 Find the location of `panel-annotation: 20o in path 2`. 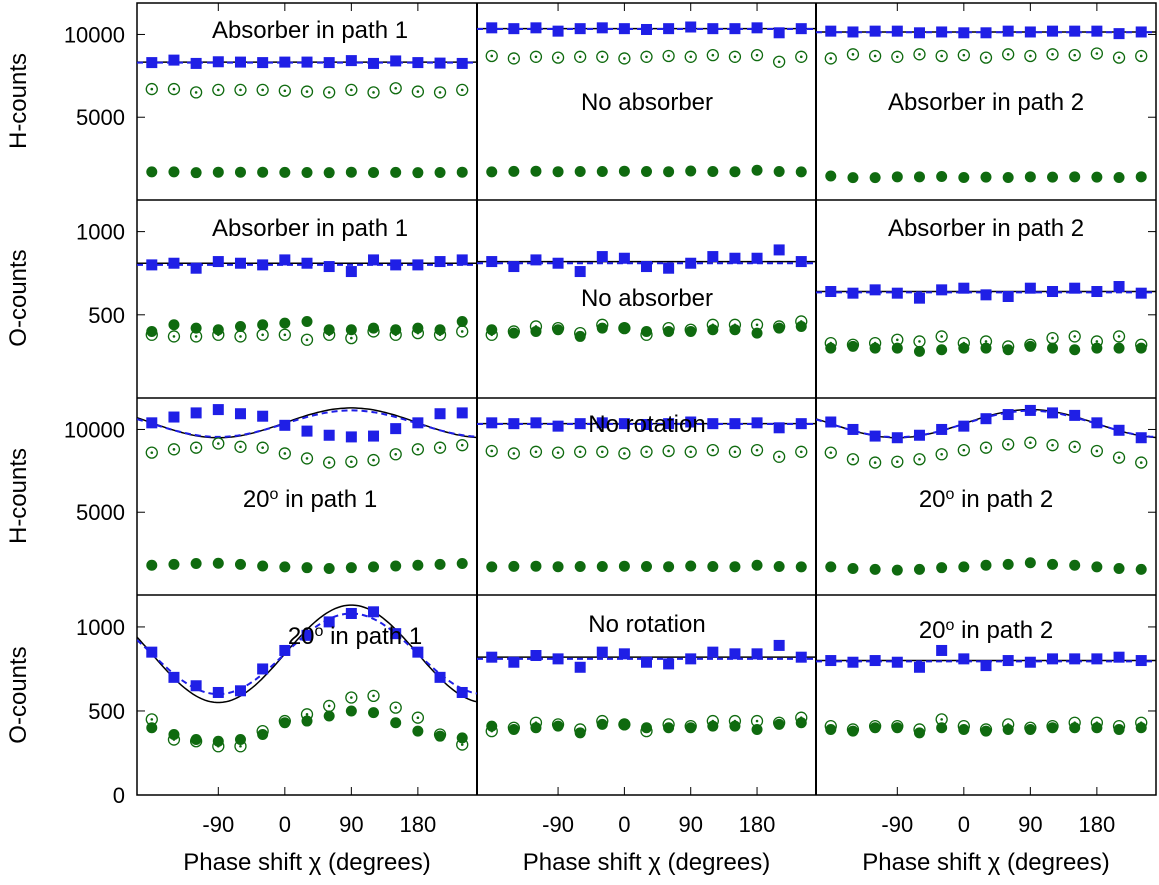

panel-annotation: 20o in path 2 is located at coordinates (986, 500).